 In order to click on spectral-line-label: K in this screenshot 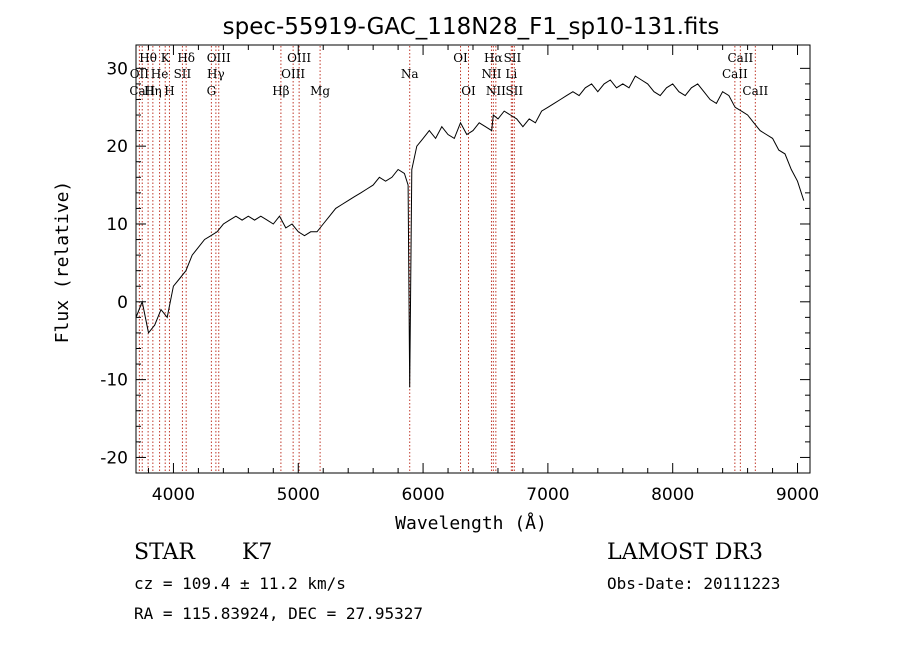, I will do `click(166, 58)`.